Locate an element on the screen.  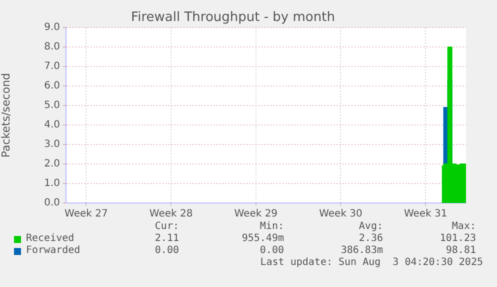
y-tick-label: 0.0 is located at coordinates (52, 203).